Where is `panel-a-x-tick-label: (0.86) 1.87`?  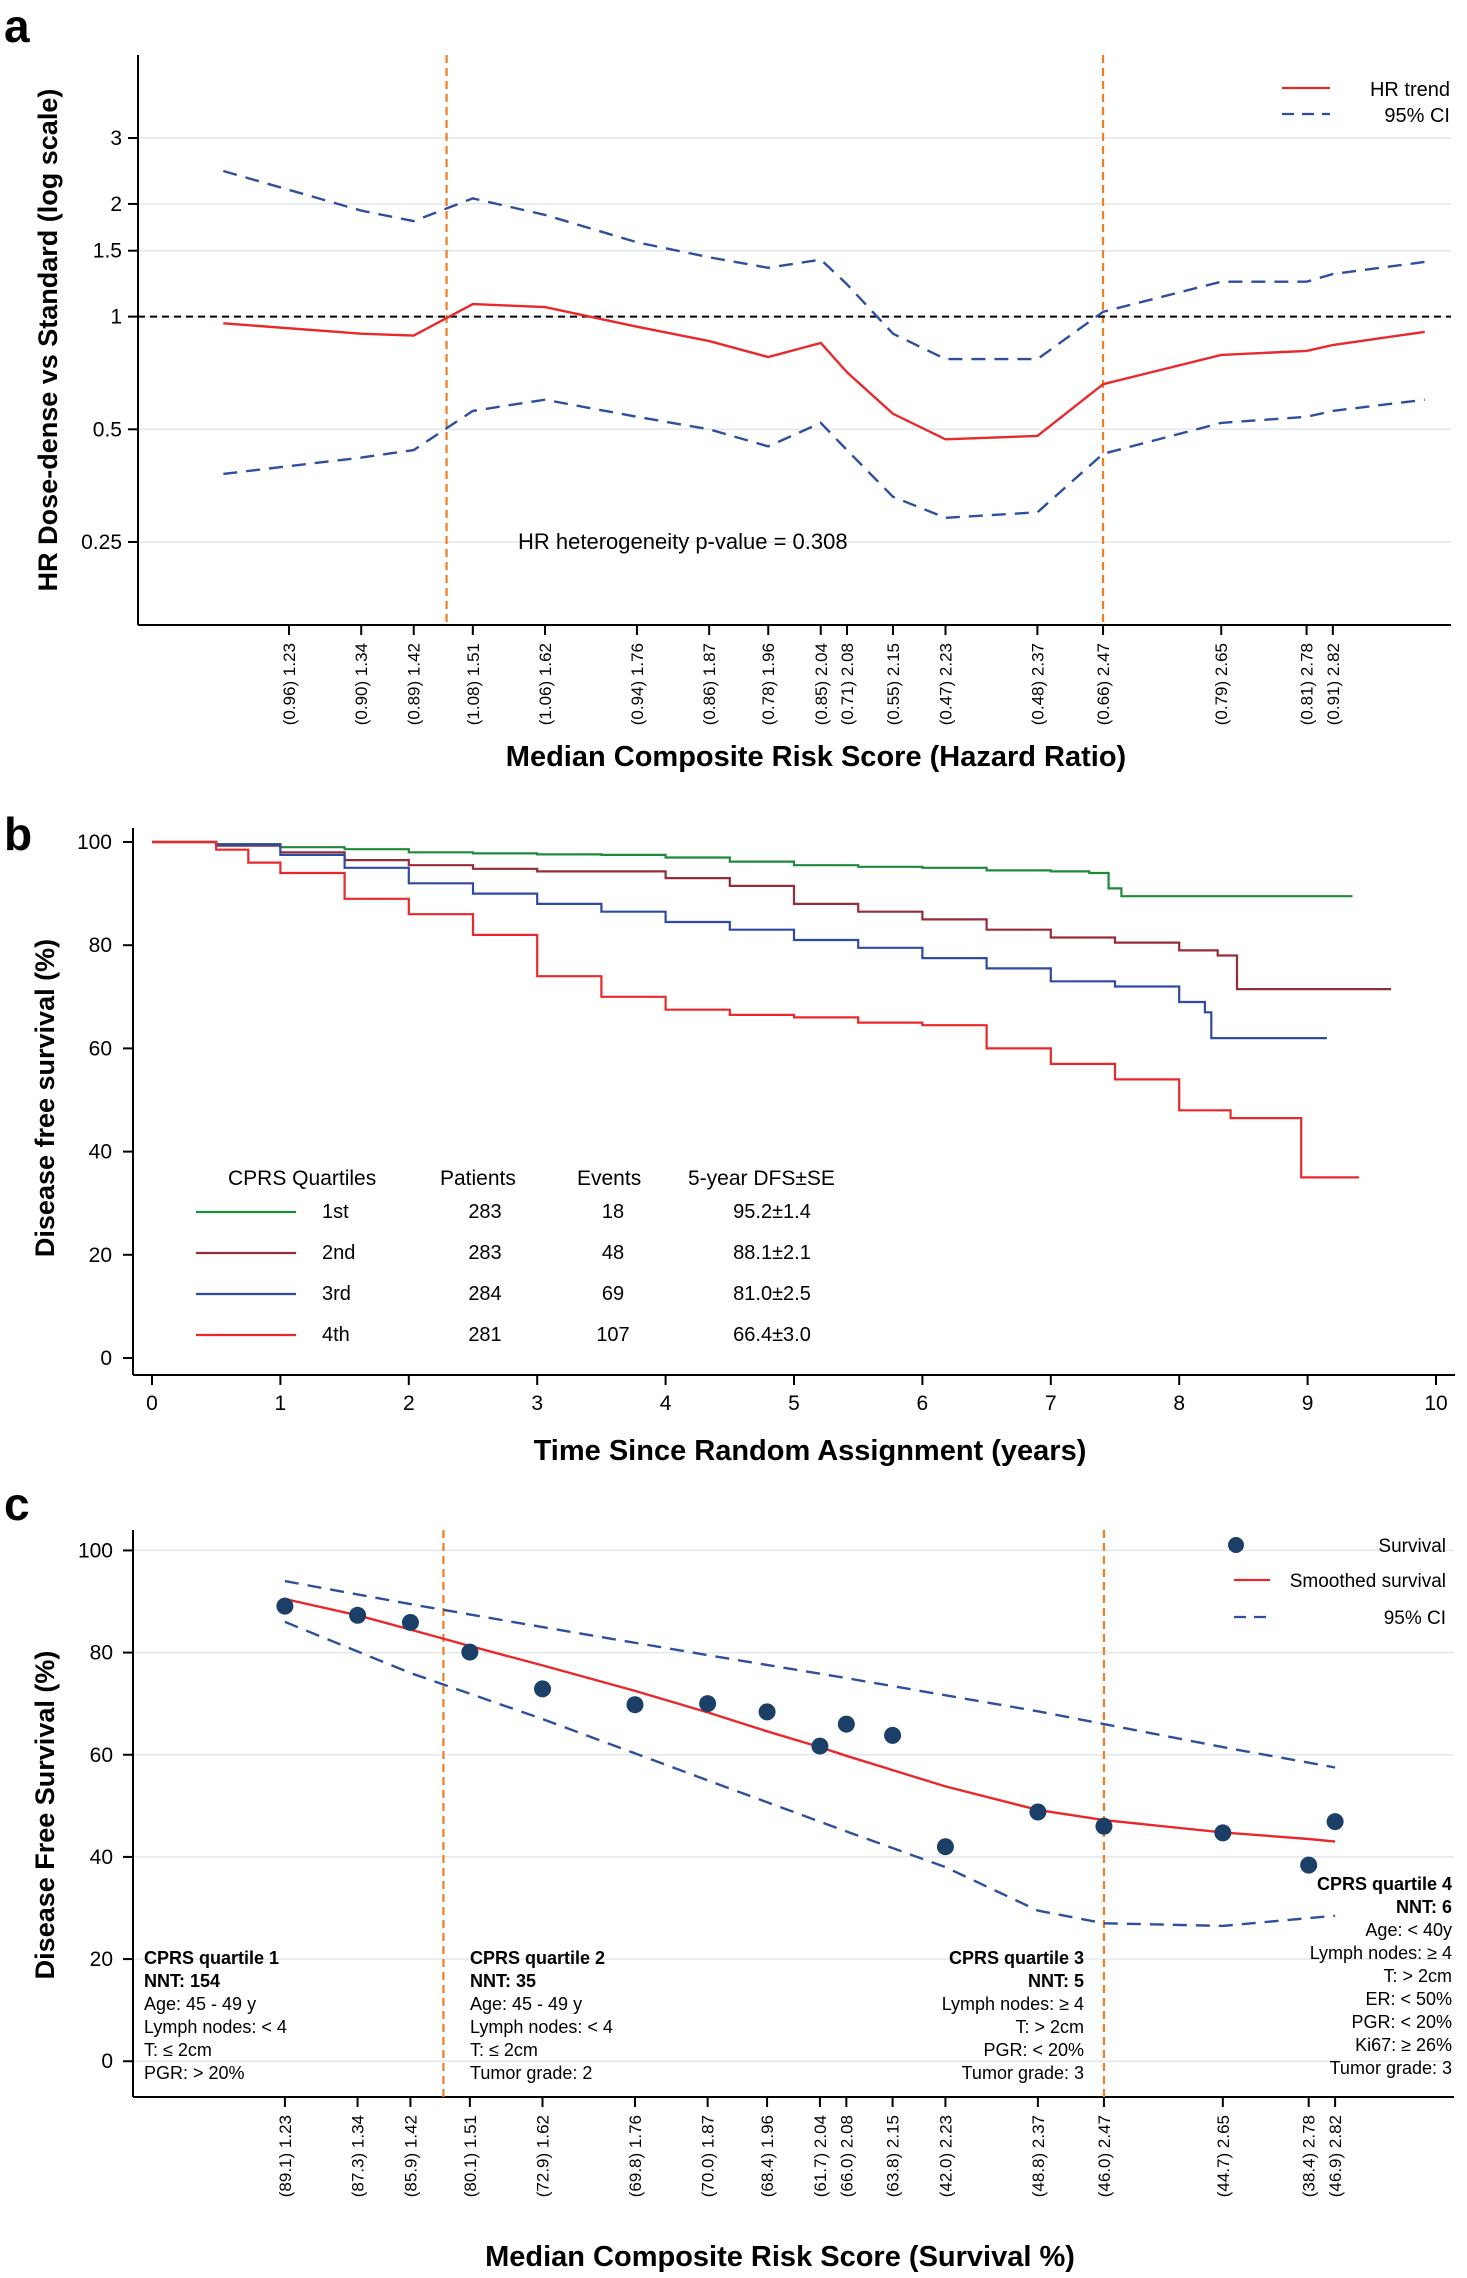 panel-a-x-tick-label: (0.86) 1.87 is located at coordinates (709, 684).